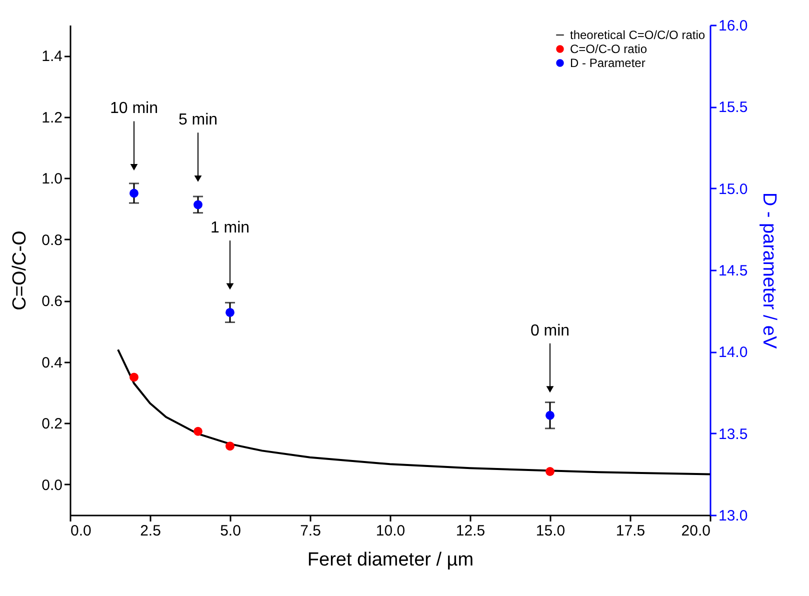 Image resolution: width=809 pixels, height=596 pixels. What do you see at coordinates (609, 49) in the screenshot?
I see `legend-label: C=O/C-O ratio` at bounding box center [609, 49].